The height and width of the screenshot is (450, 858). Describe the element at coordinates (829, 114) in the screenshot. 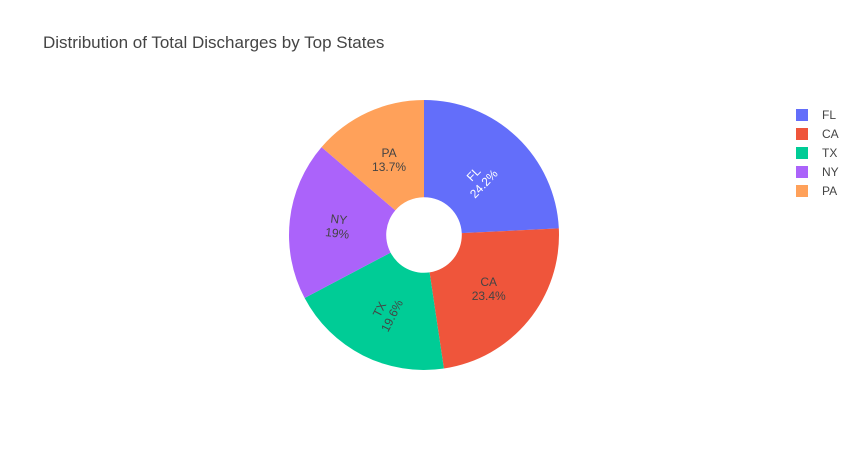

I see `legend-label: FL` at that location.